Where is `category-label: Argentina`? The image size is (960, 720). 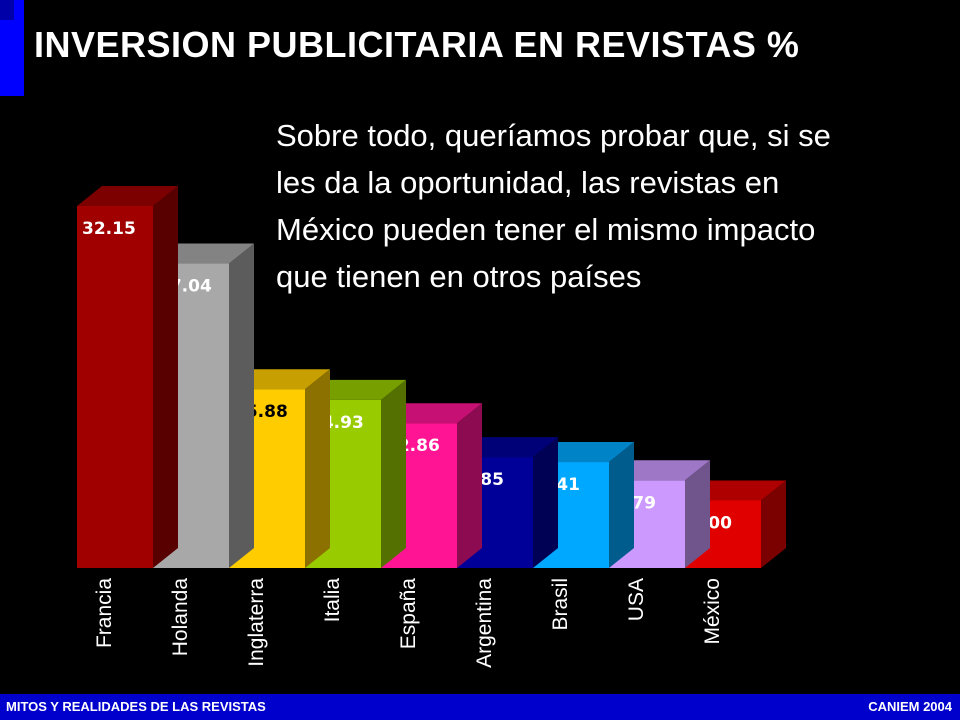
category-label: Argentina is located at coordinates (484, 623).